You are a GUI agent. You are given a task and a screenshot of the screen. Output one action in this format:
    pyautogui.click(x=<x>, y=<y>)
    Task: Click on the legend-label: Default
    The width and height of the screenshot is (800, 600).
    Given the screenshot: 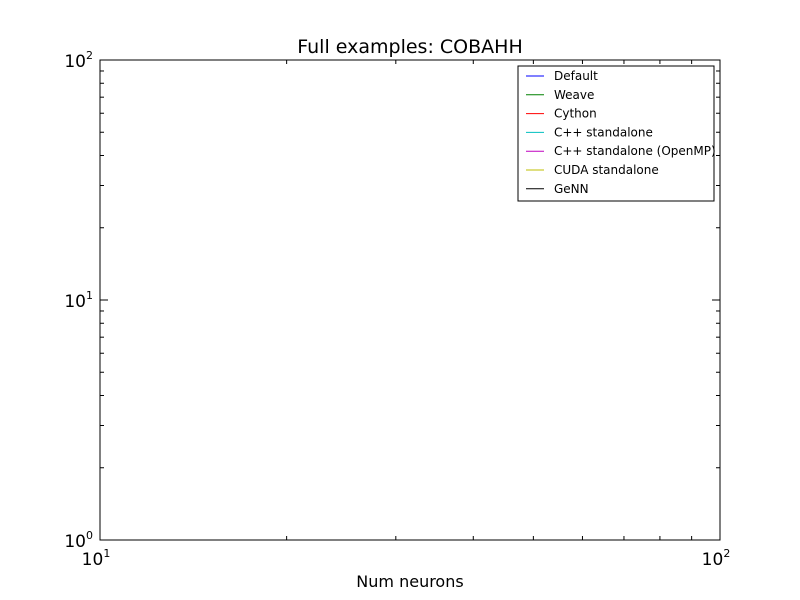 What is the action you would take?
    pyautogui.click(x=576, y=76)
    